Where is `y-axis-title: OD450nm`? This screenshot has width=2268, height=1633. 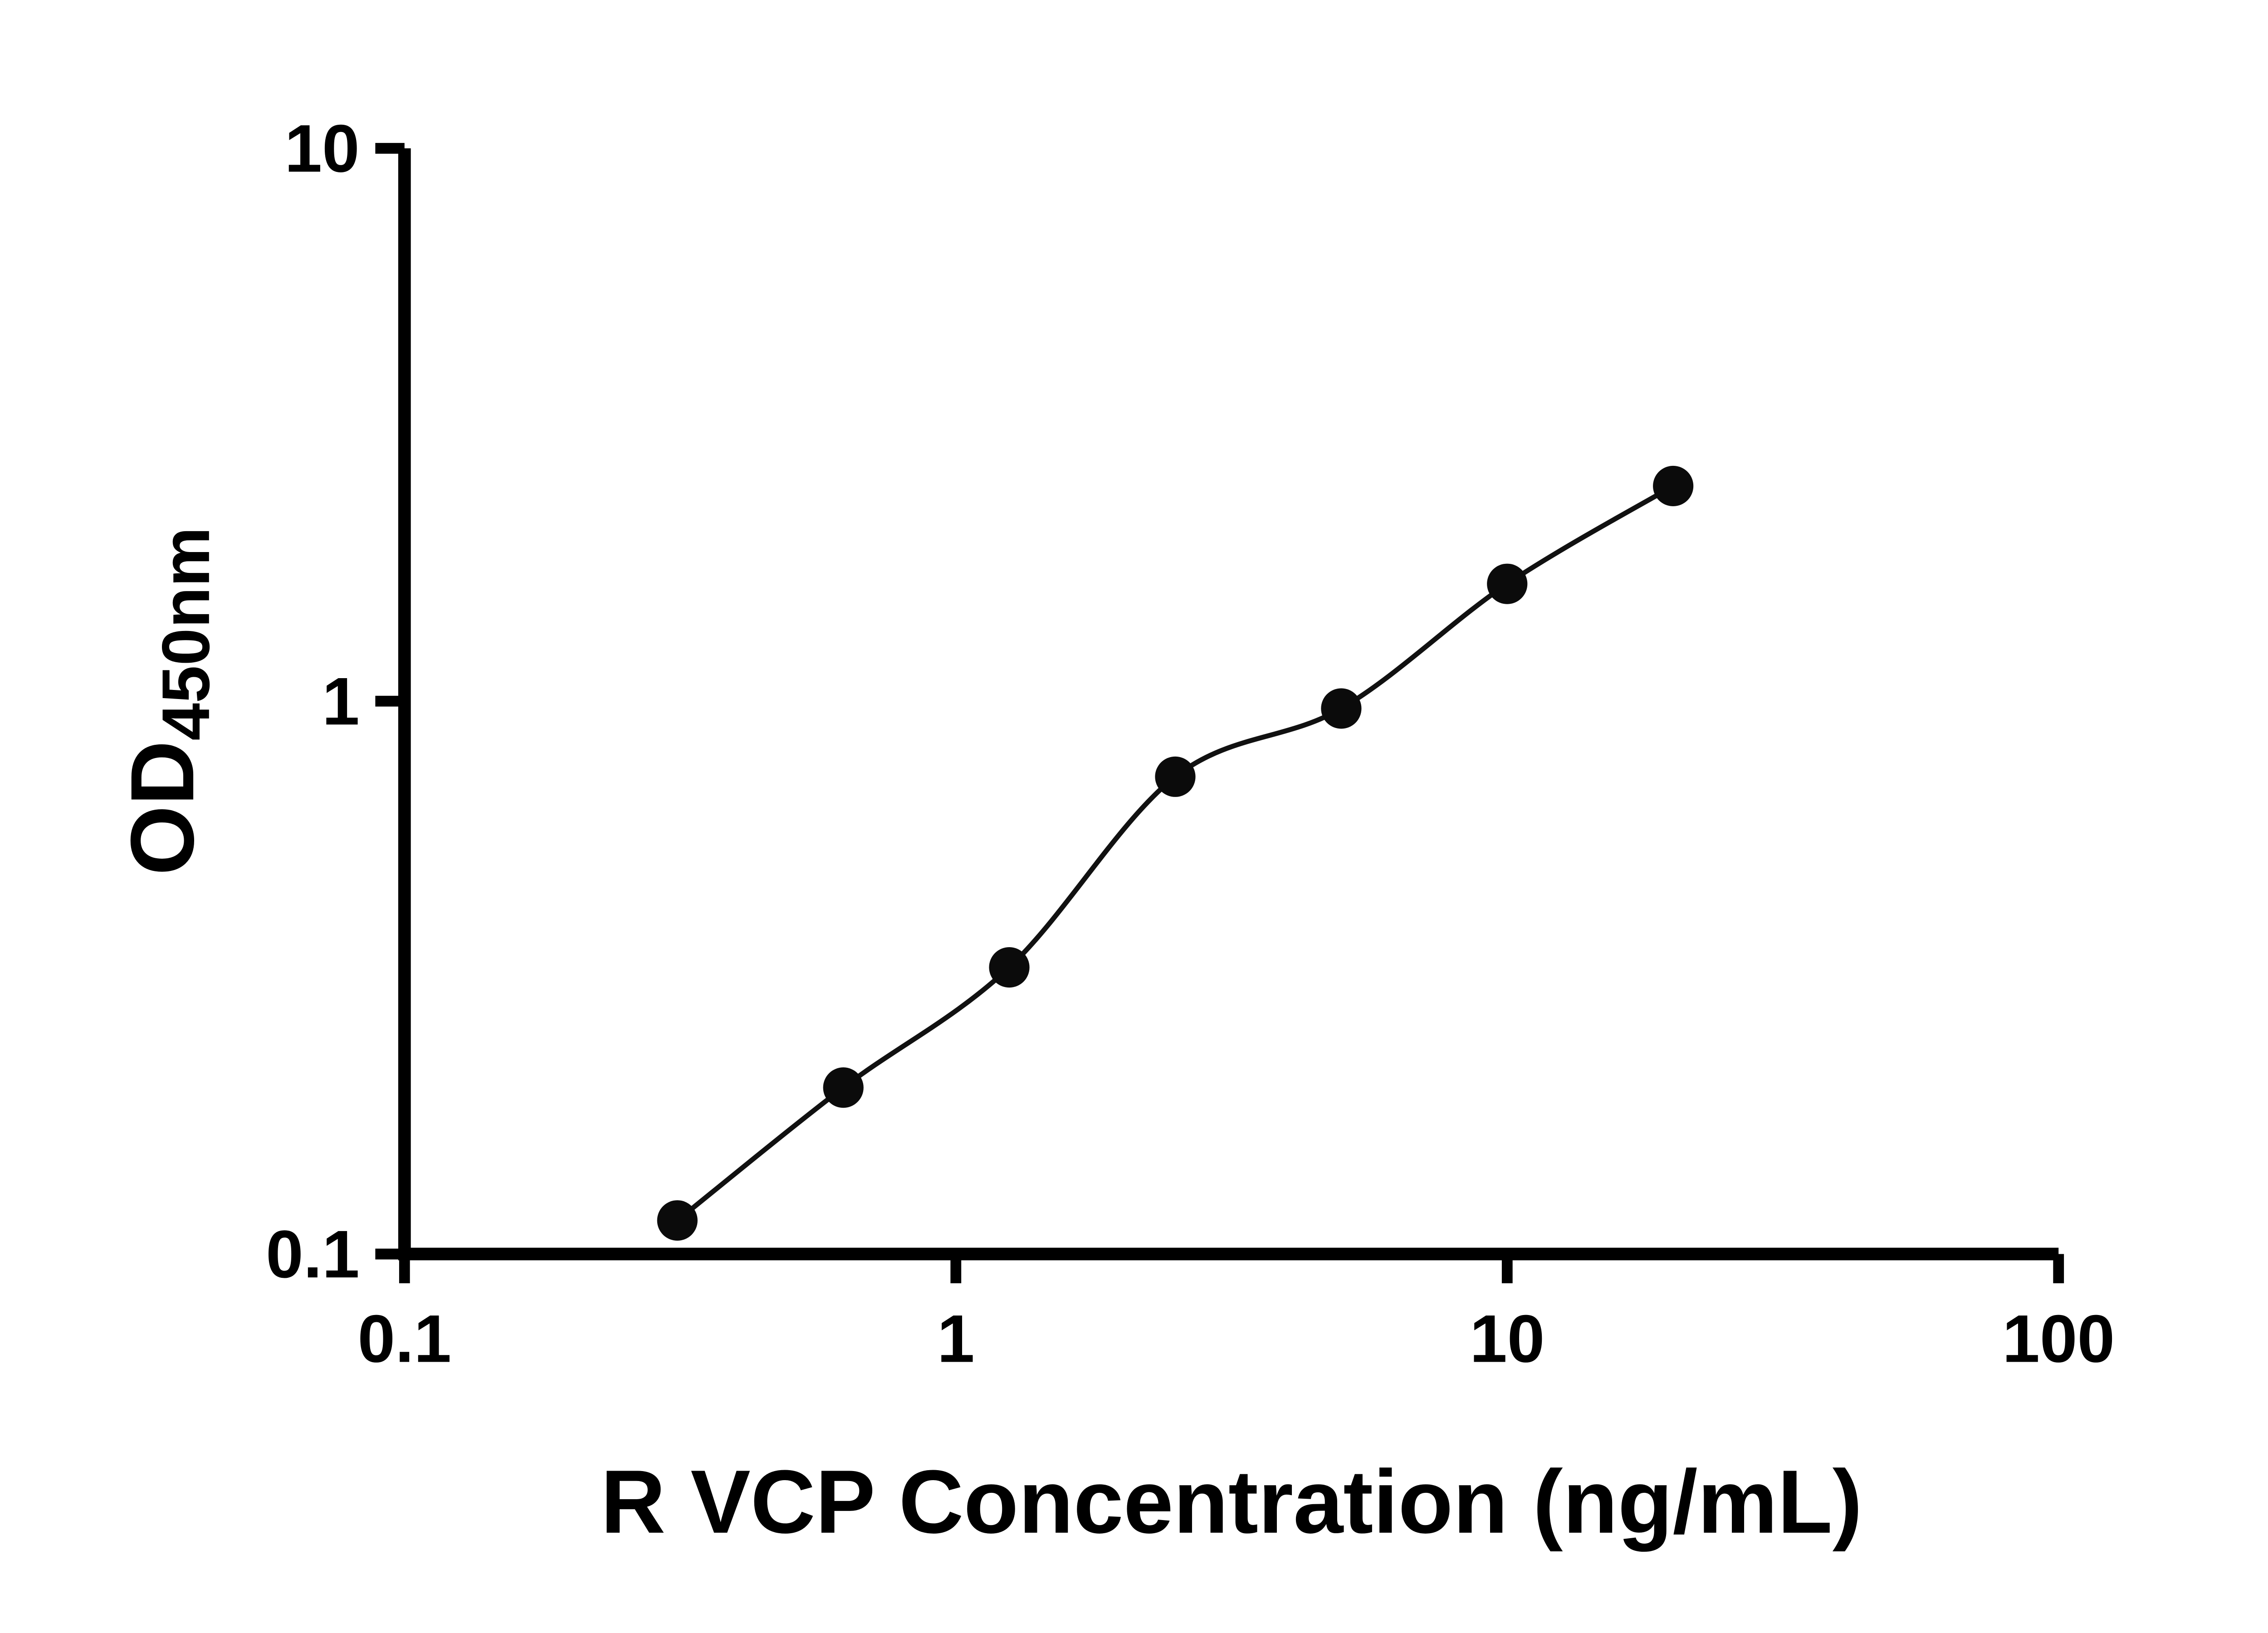 y-axis-title: OD450nm is located at coordinates (168, 701).